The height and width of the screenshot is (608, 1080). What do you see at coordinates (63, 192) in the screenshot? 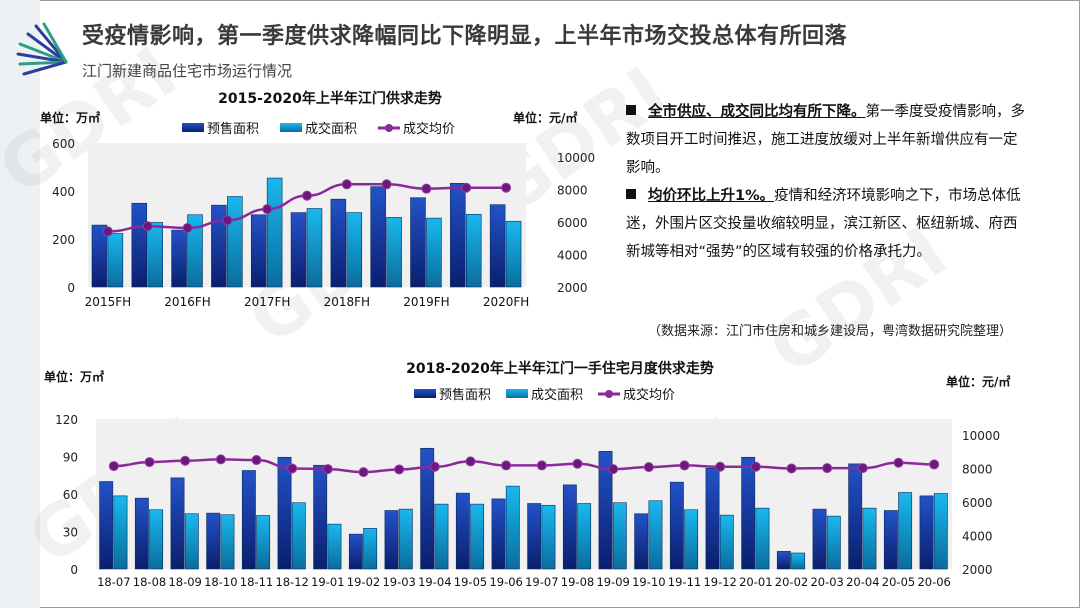
I see `left-axis-tick-label: 400` at bounding box center [63, 192].